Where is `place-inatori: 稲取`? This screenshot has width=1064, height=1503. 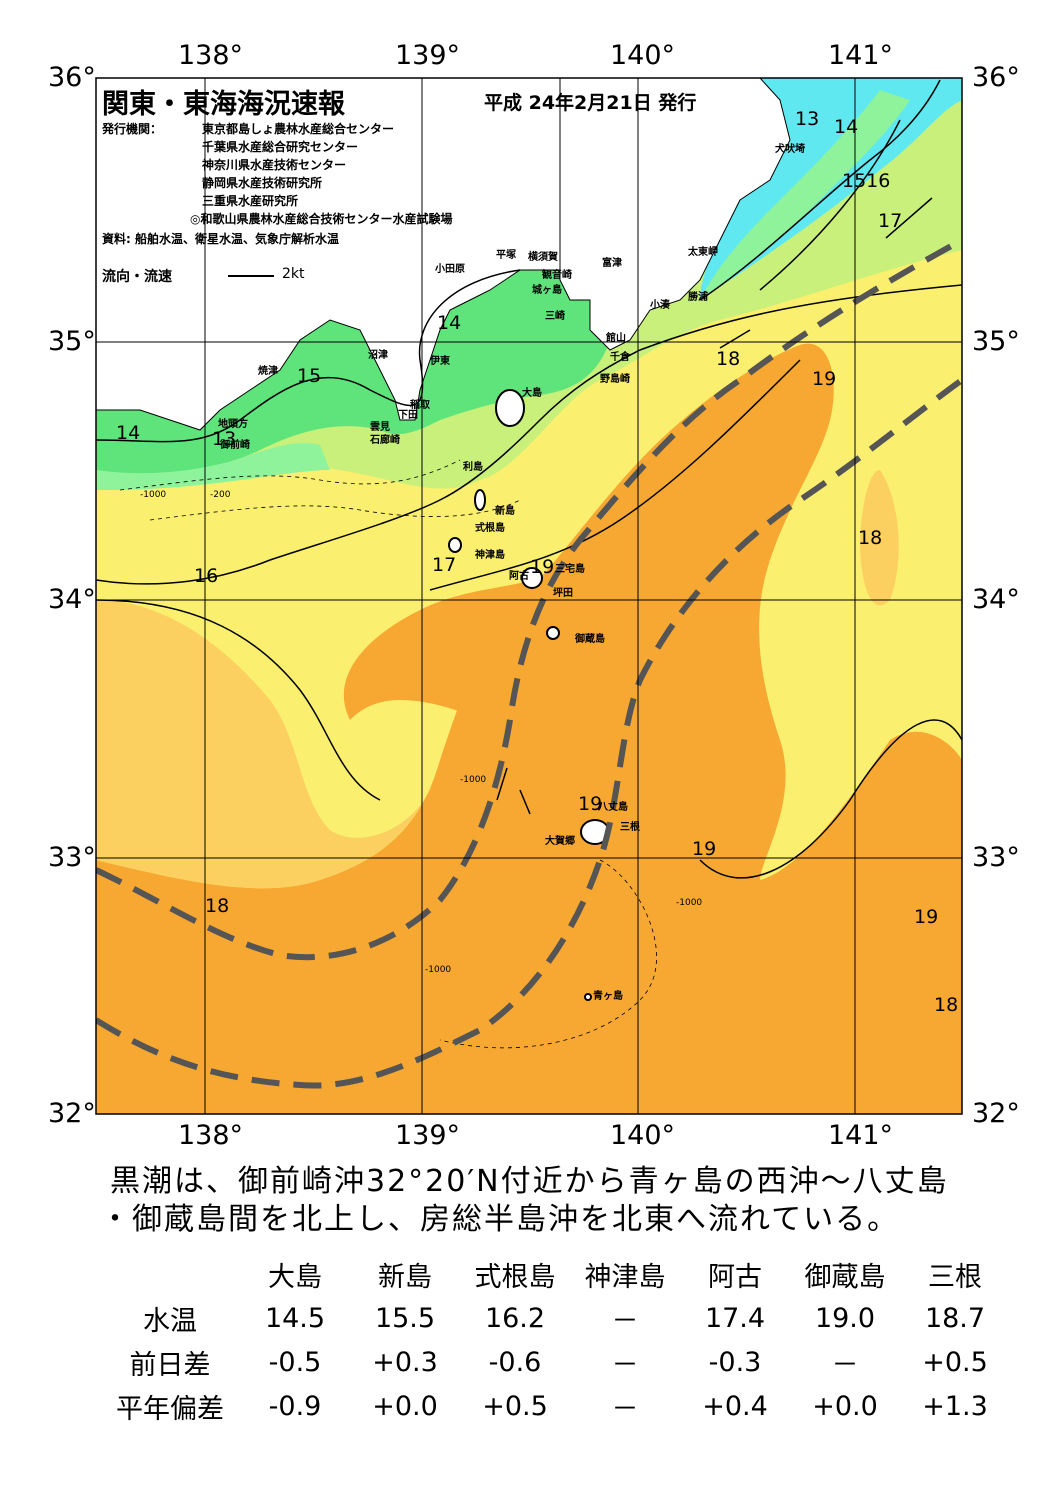 place-inatori: 稲取 is located at coordinates (420, 405).